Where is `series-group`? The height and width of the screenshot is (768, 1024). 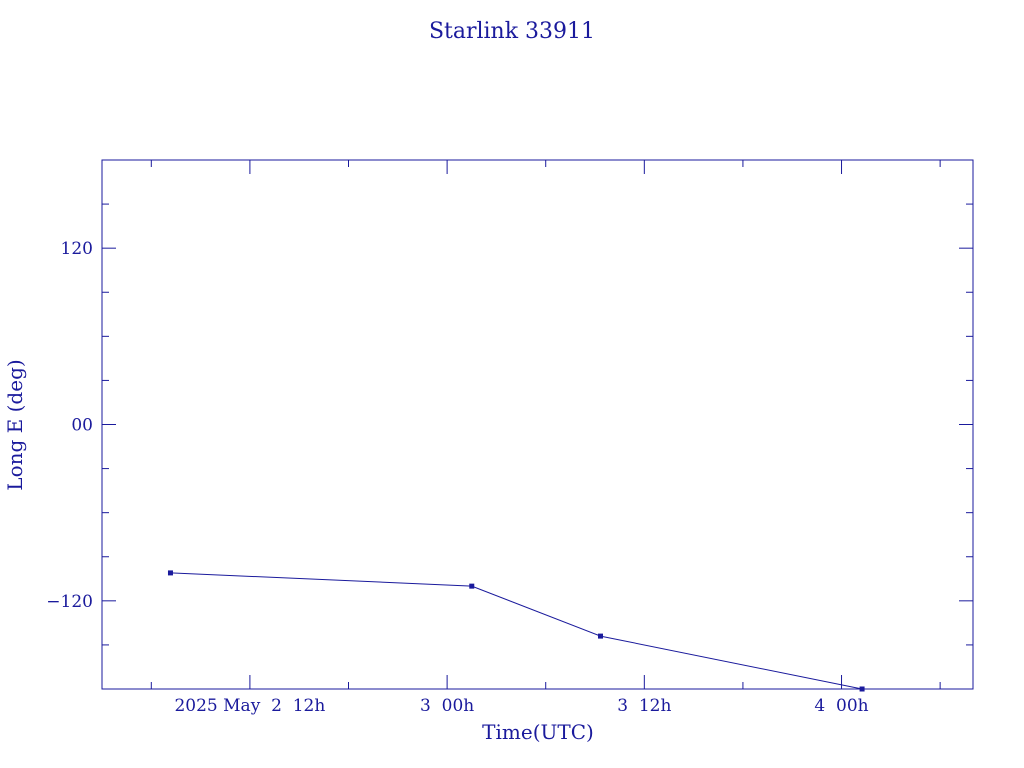
series-group is located at coordinates (516, 631).